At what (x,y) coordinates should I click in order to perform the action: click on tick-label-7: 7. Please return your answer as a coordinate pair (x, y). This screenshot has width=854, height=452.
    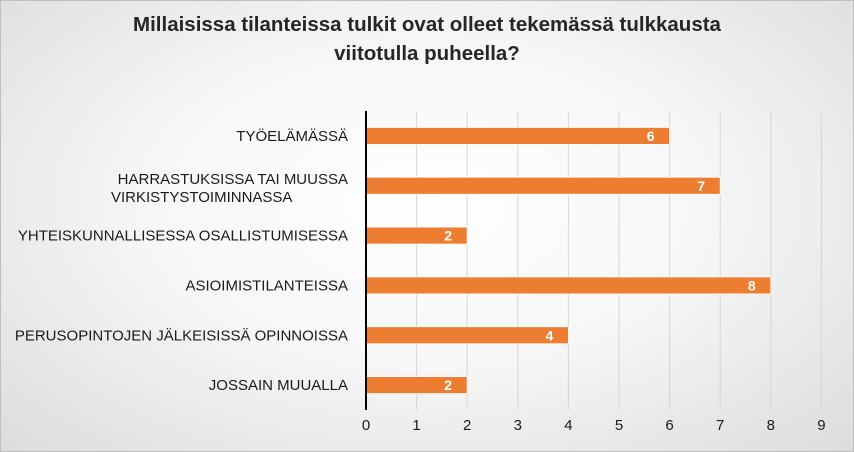
    Looking at the image, I should click on (720, 425).